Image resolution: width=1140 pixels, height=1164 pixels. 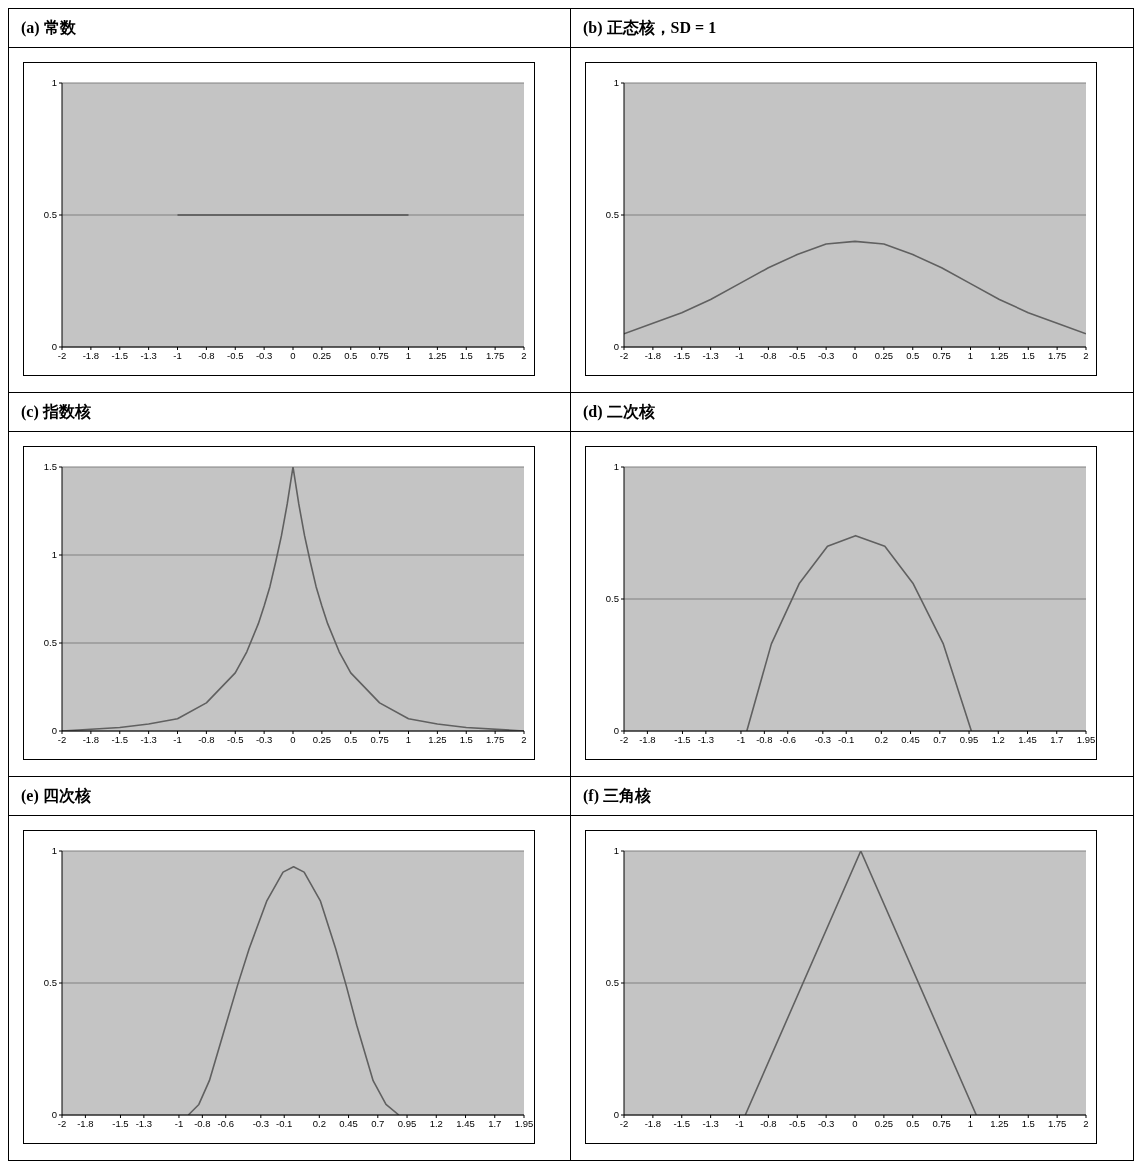 I want to click on chart-title: (c) 指数核, so click(x=289, y=412).